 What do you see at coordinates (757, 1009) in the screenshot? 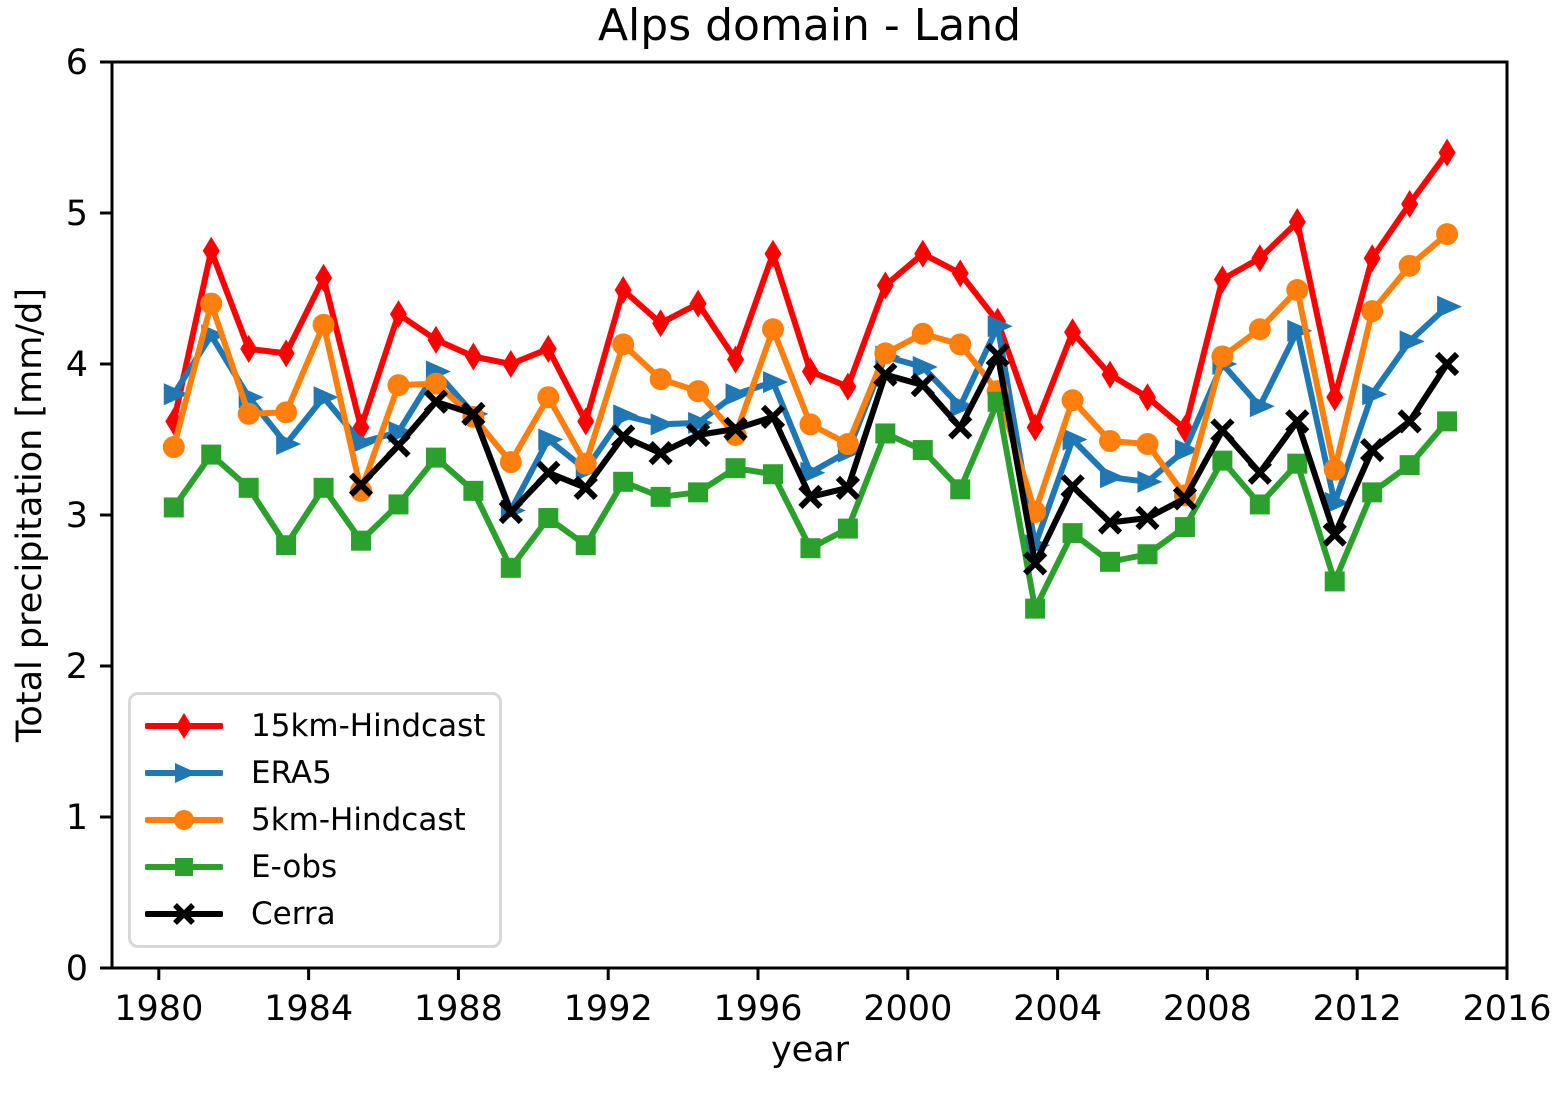
I see `x-tick-label: 1996` at bounding box center [757, 1009].